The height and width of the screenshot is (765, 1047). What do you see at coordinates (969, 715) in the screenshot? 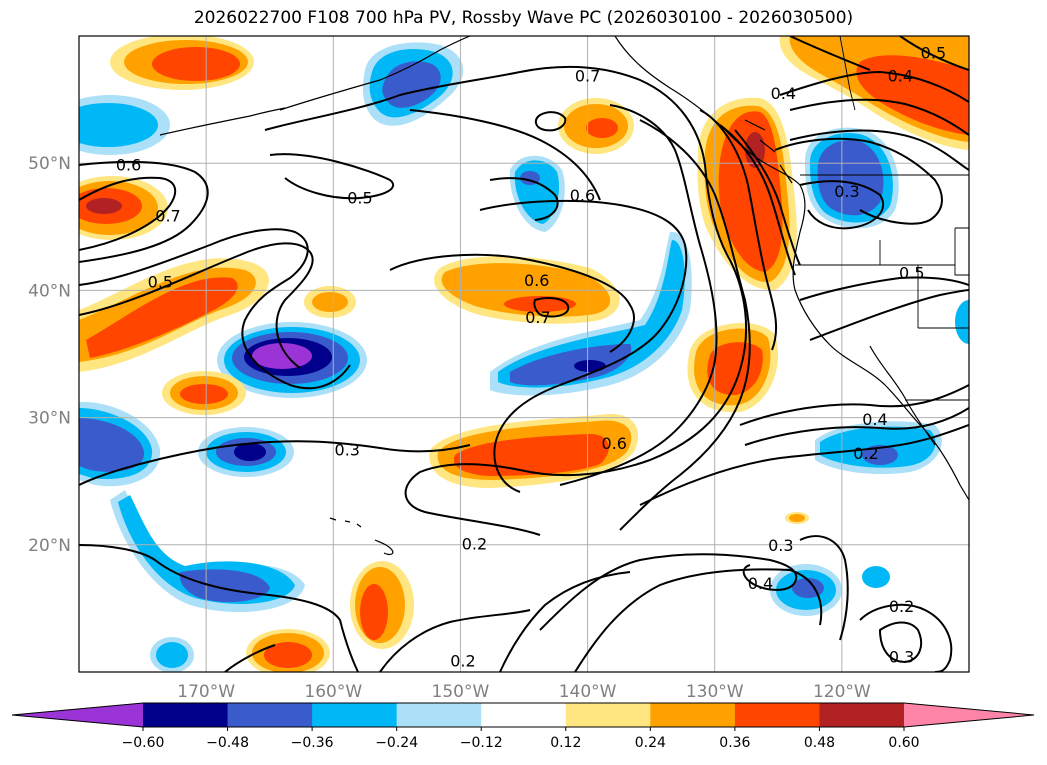
I see `colorbar-extend-max` at bounding box center [969, 715].